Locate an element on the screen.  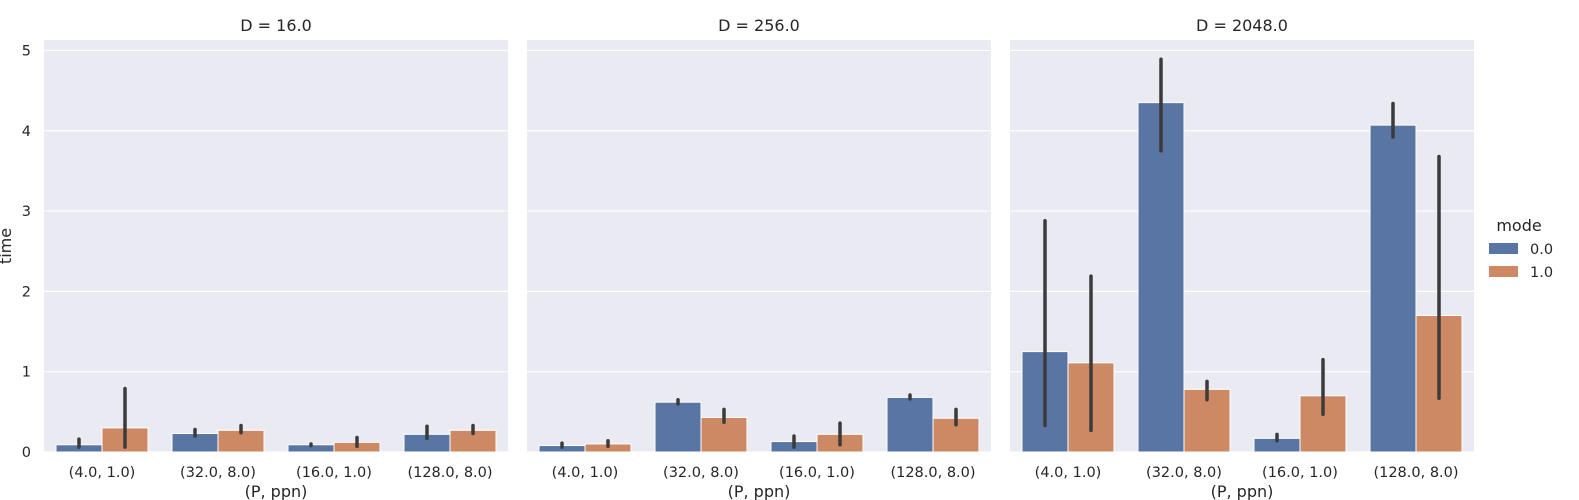
y-tick-label: 3 is located at coordinates (26, 212).